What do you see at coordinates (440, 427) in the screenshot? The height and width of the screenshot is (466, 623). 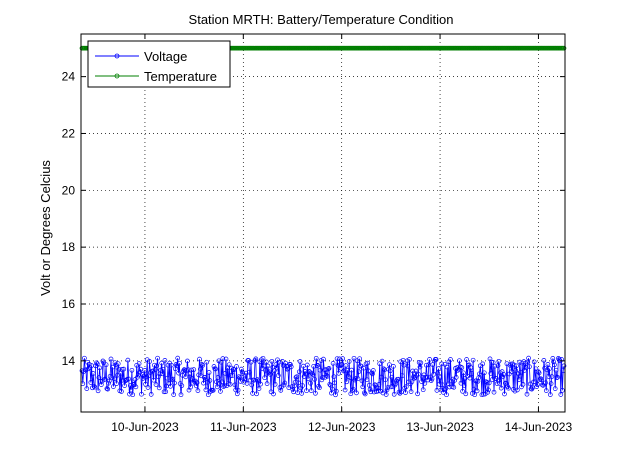 I see `x-tick-label: 13-Jun-2023` at bounding box center [440, 427].